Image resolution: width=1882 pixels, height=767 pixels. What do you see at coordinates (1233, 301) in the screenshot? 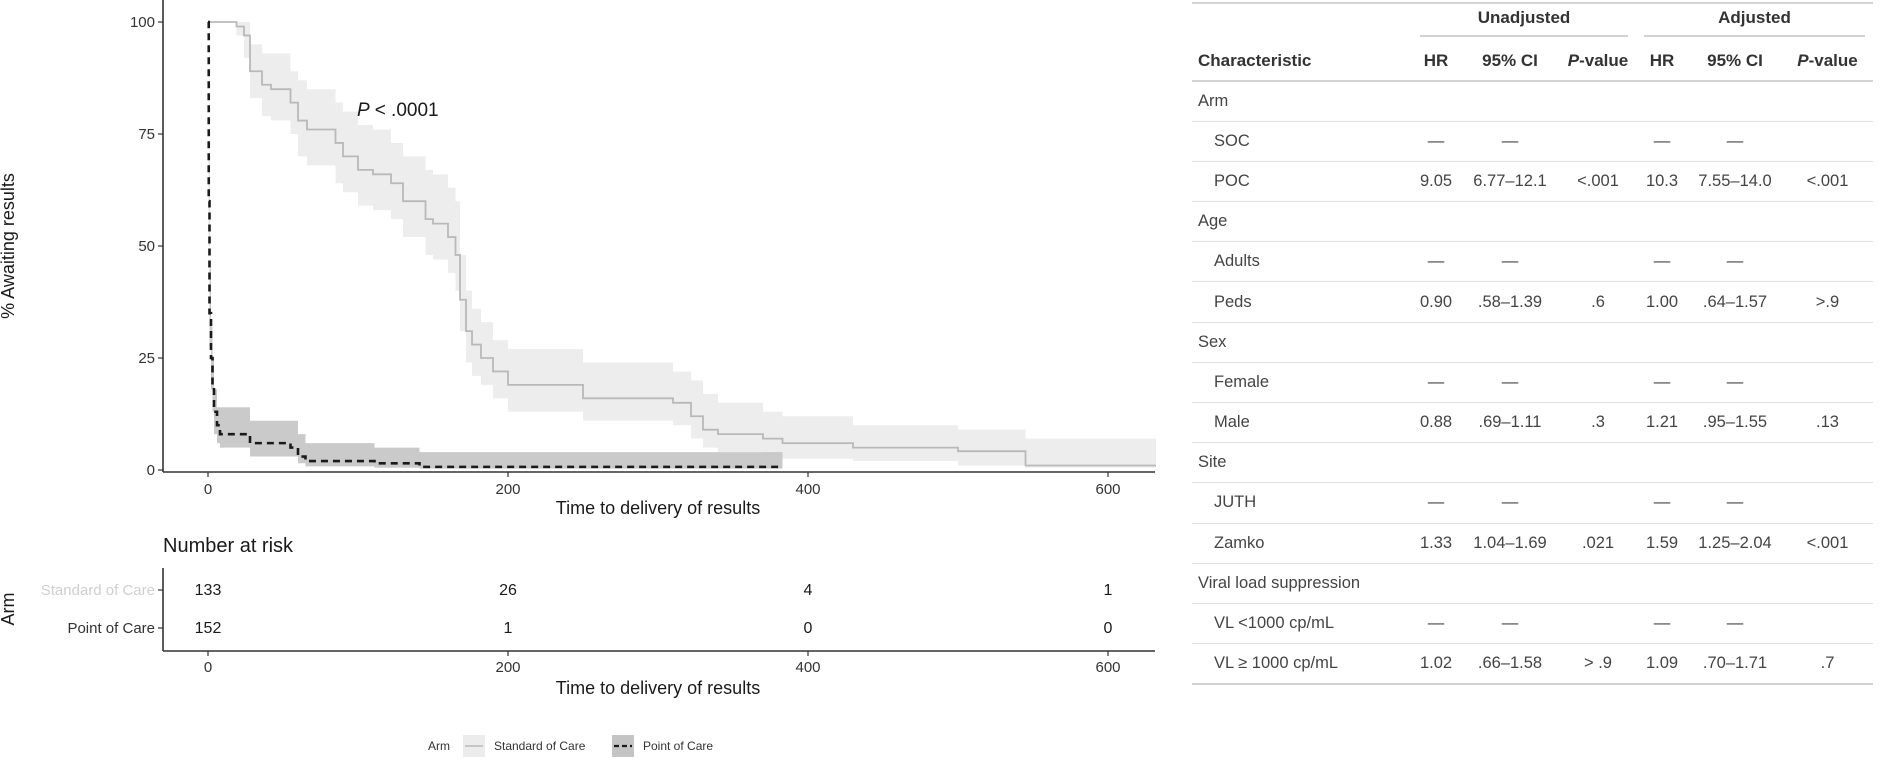
I see `level-label: Peds` at bounding box center [1233, 301].